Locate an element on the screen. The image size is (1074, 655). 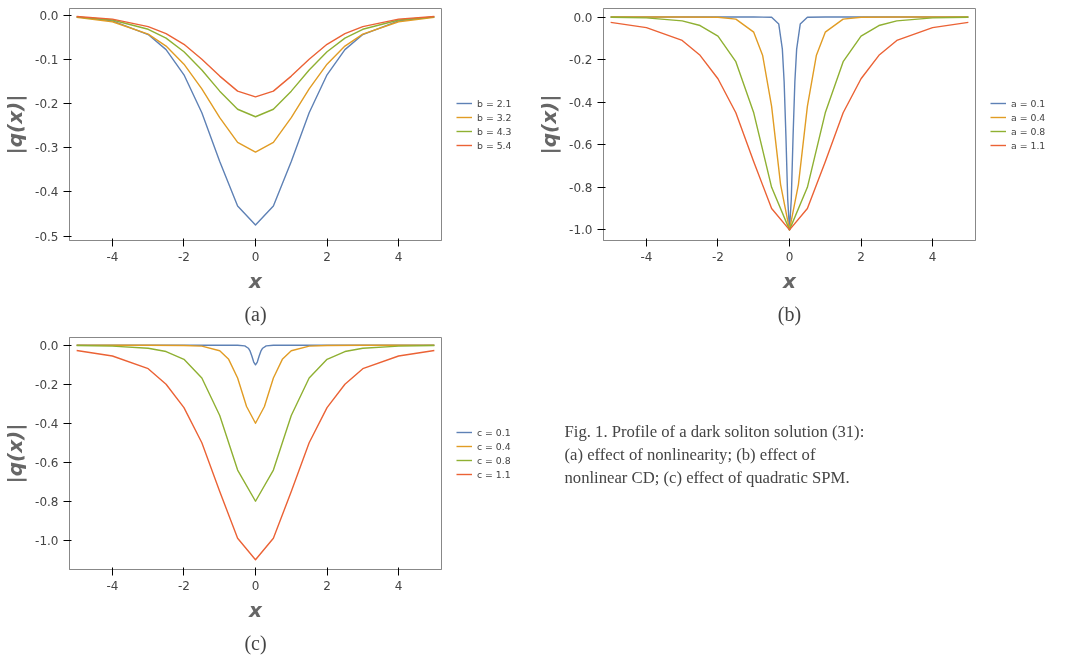
legend-label: c = 0.1 is located at coordinates (494, 432).